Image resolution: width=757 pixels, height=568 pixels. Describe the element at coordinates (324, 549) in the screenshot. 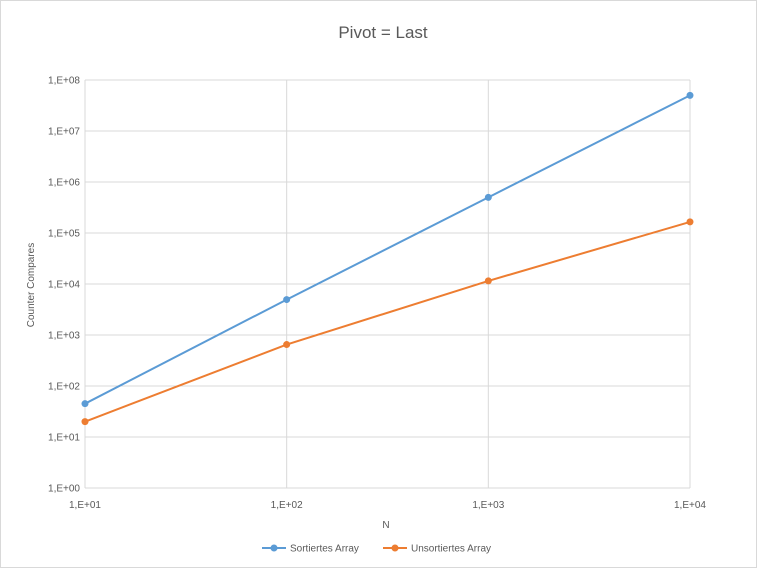

I see `legend-label: Sortiertes Array` at that location.